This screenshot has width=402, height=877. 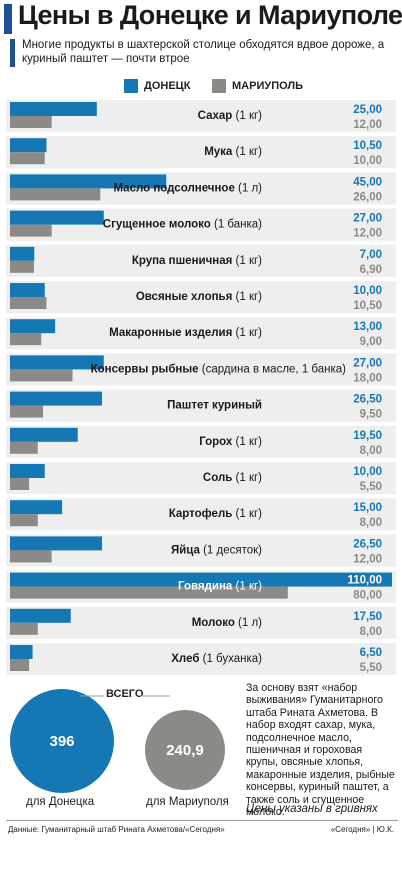 I want to click on legend: ДОНЕЦК МАРИУПОЛЬ, so click(x=201, y=87).